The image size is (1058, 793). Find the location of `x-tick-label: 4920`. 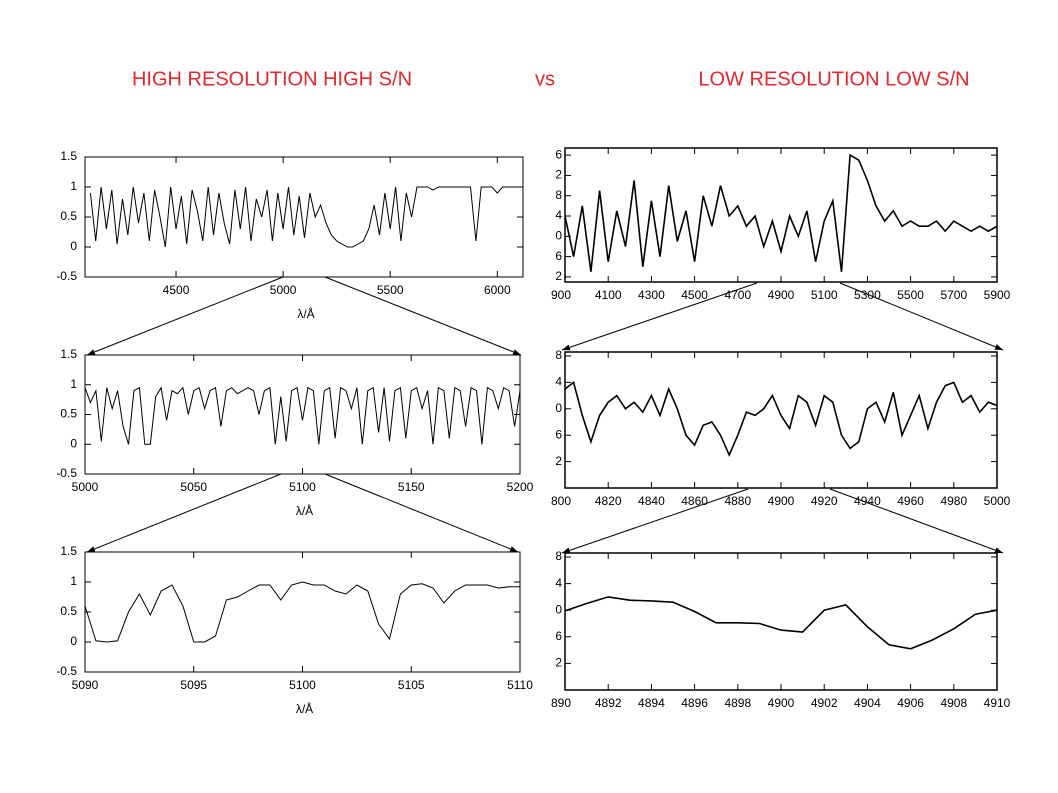

x-tick-label: 4920 is located at coordinates (824, 501).